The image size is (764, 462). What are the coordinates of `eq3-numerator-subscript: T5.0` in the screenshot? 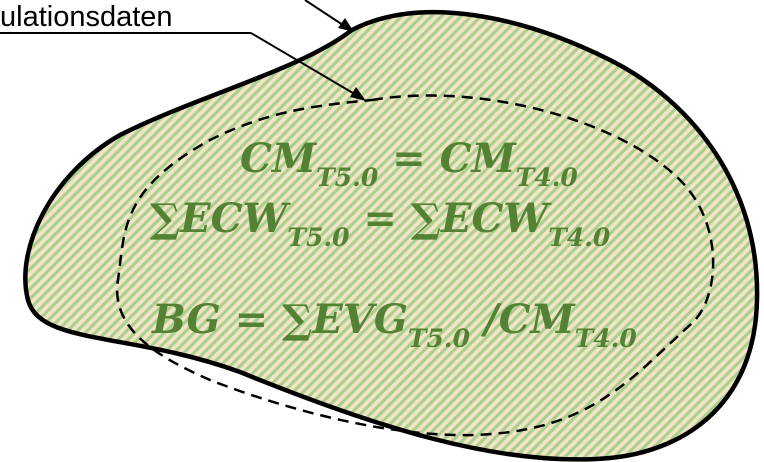 It's located at (439, 338).